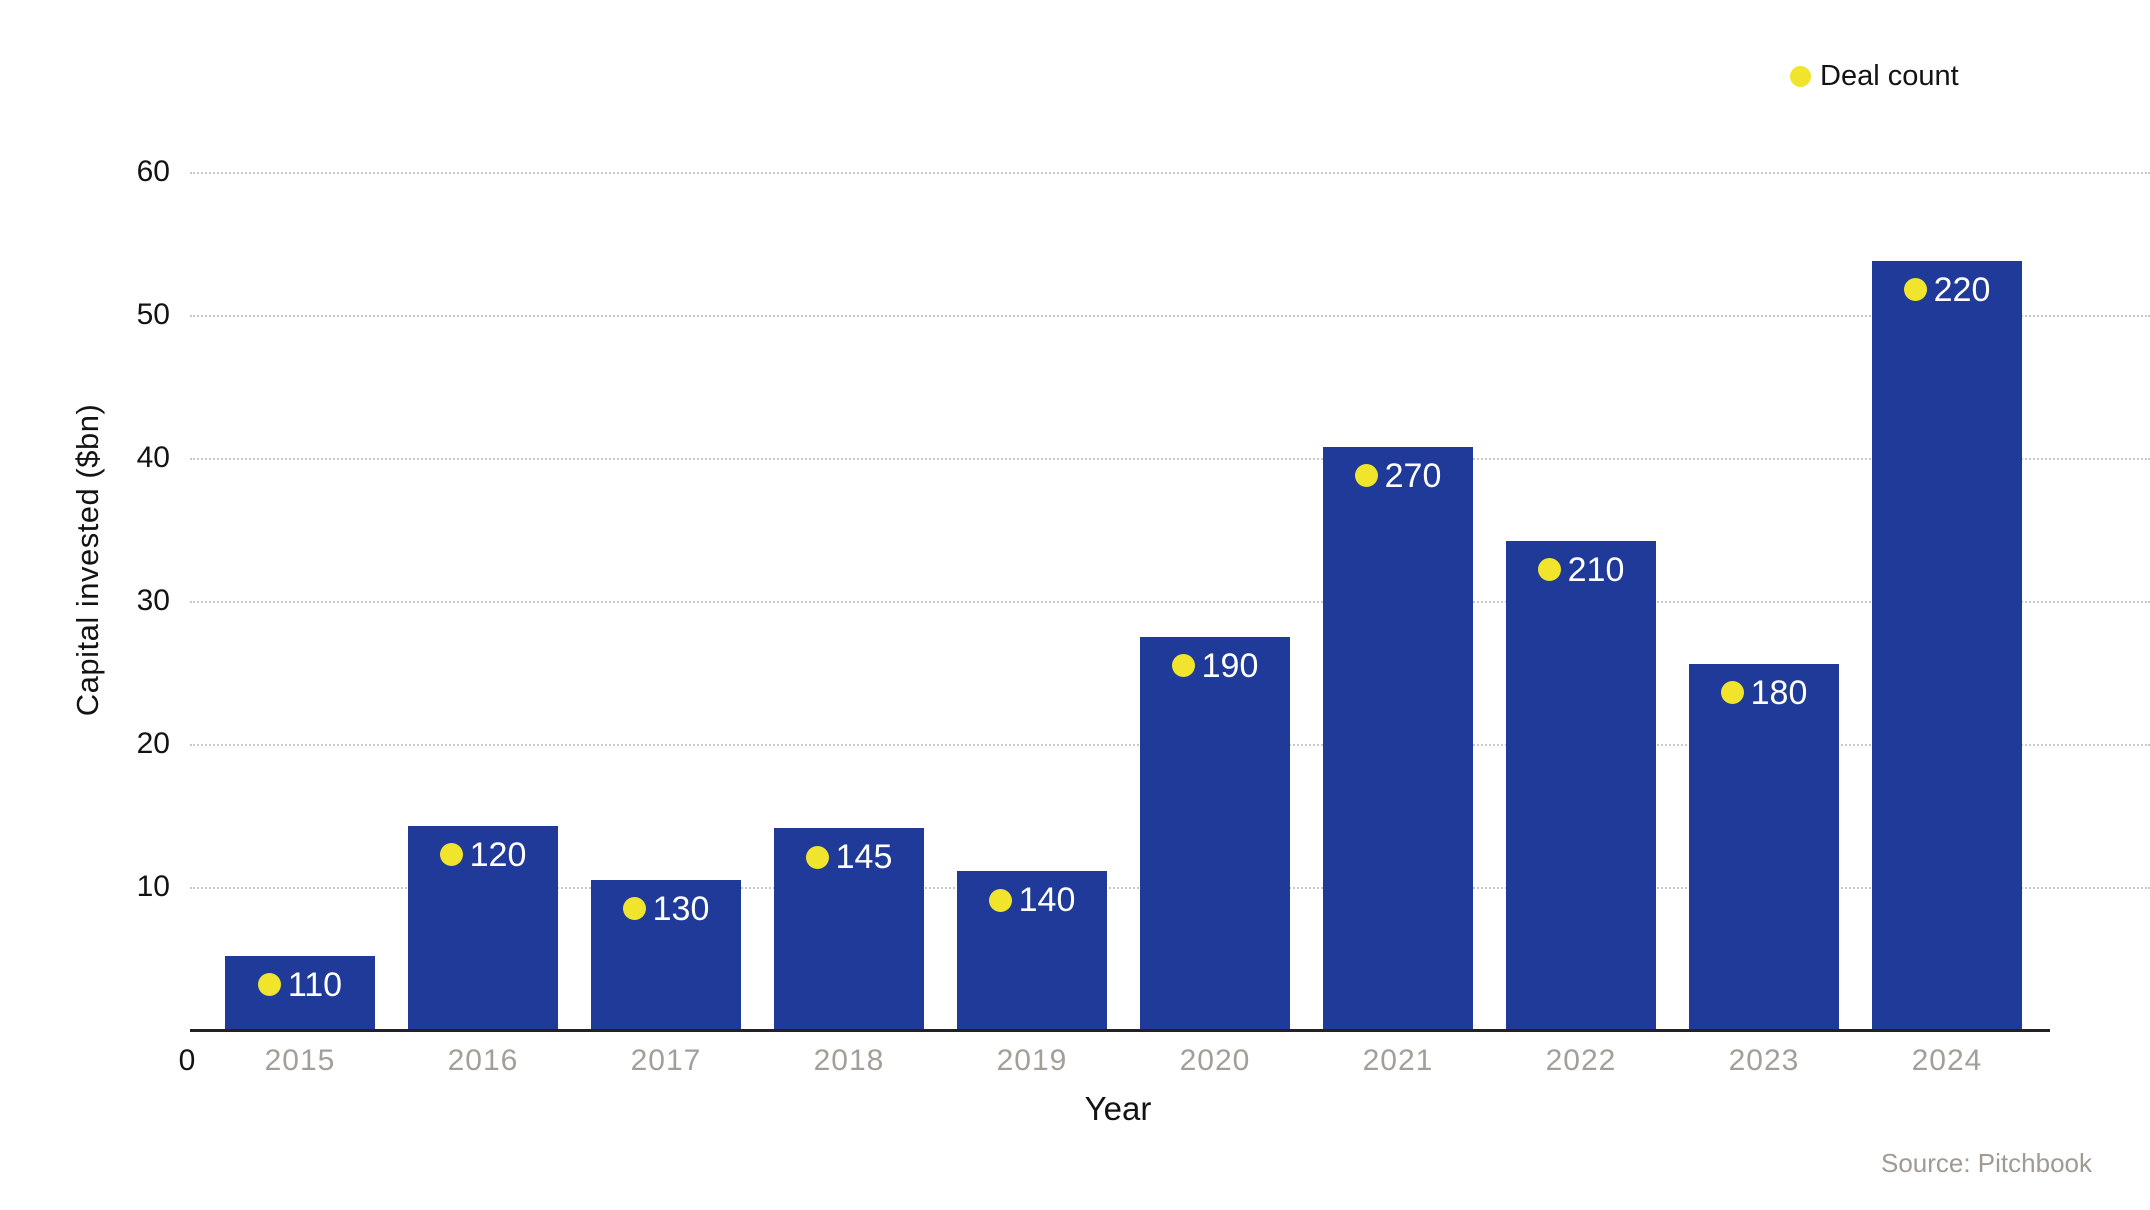 The width and height of the screenshot is (2150, 1210). What do you see at coordinates (1581, 1060) in the screenshot?
I see `x-tick-label-2022: 2022` at bounding box center [1581, 1060].